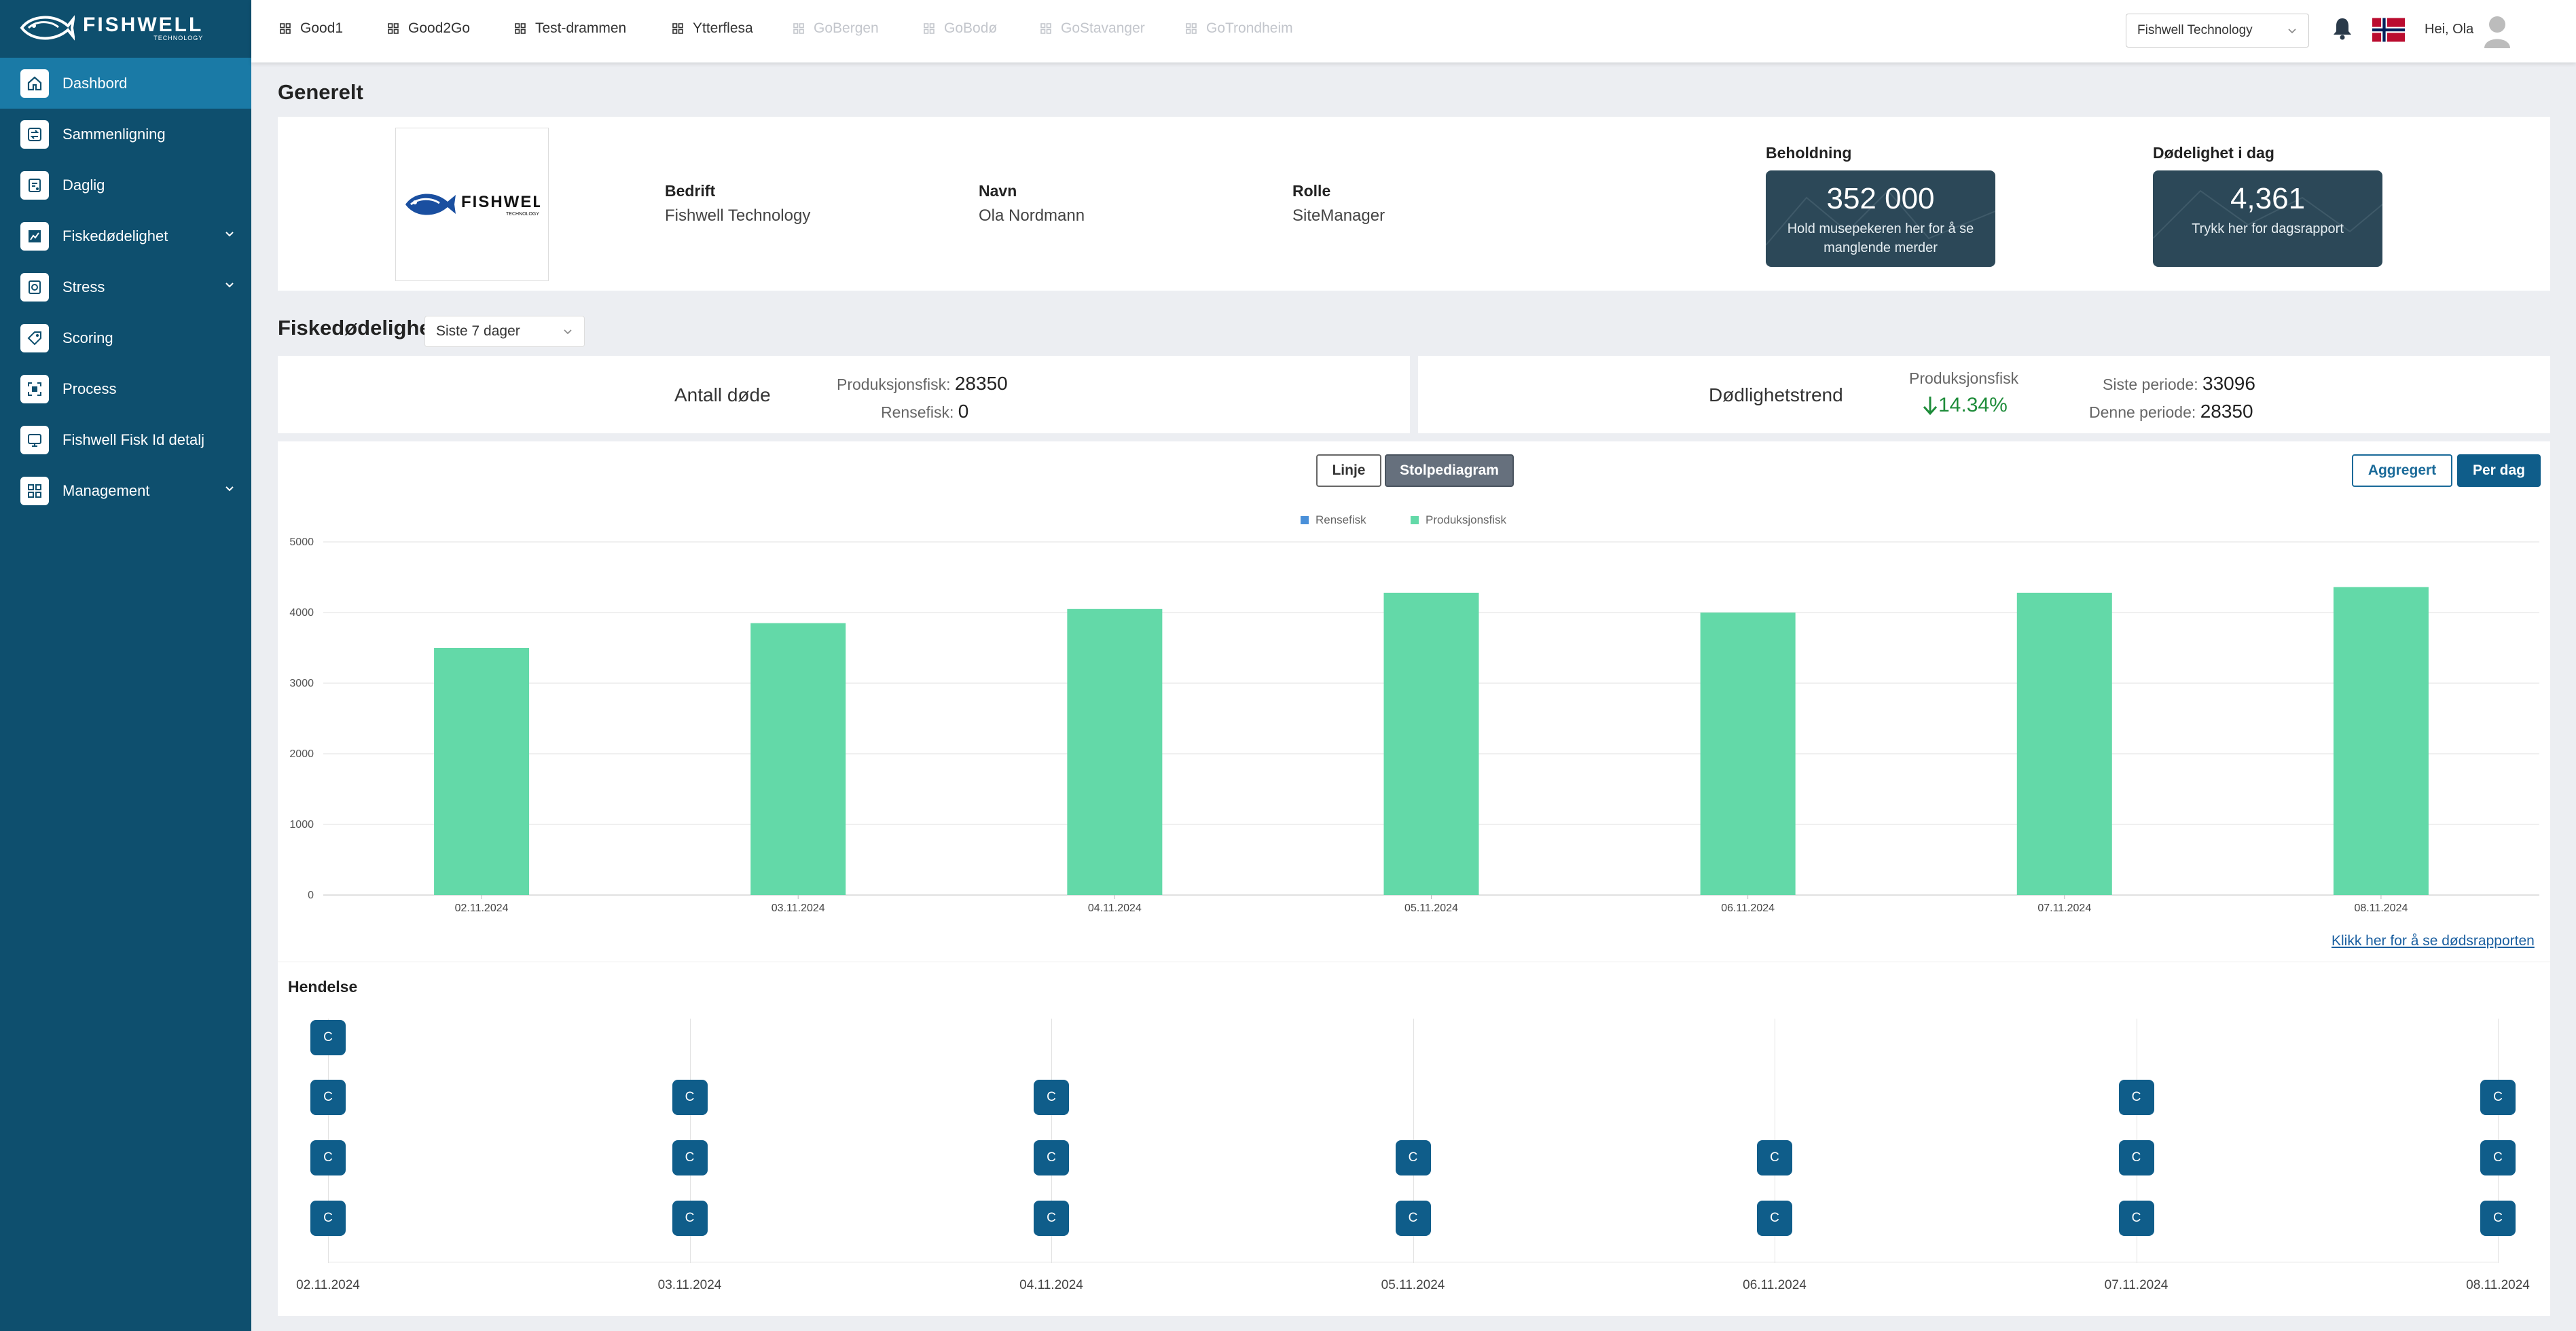  Describe the element at coordinates (83, 185) in the screenshot. I see `sidebar-item-label: Daglig` at that location.